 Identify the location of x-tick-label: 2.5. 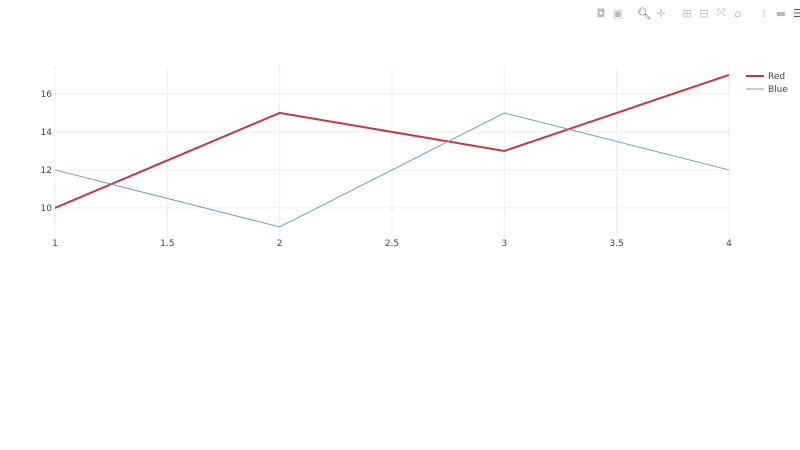
(392, 244).